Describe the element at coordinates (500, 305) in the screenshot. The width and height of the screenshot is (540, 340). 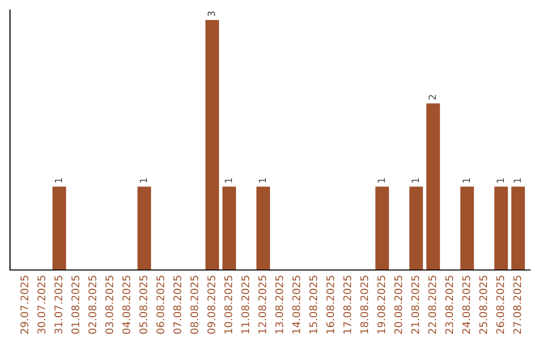
I see `x-tick-label: 26.08.2025` at that location.